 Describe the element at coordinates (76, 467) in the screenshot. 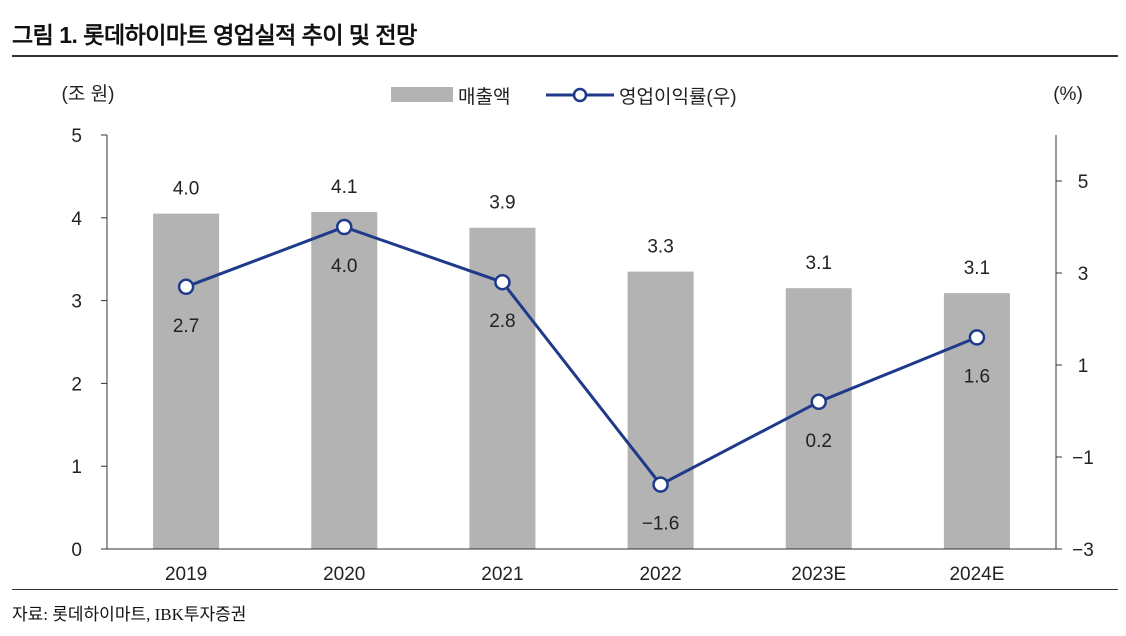

I see `left-tick-label: 1` at that location.